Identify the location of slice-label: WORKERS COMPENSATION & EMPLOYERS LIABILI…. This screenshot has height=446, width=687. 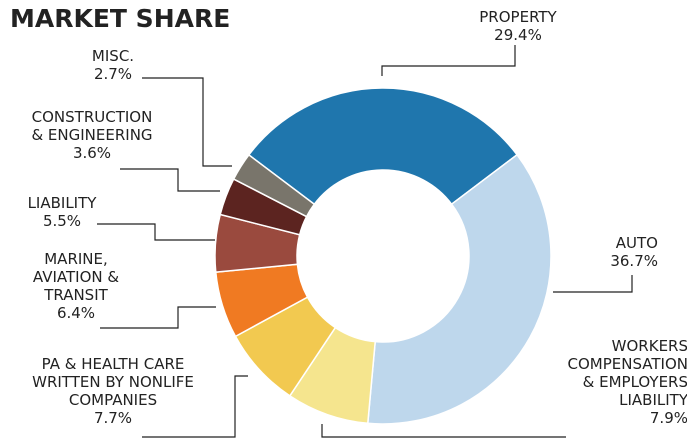
(627, 382).